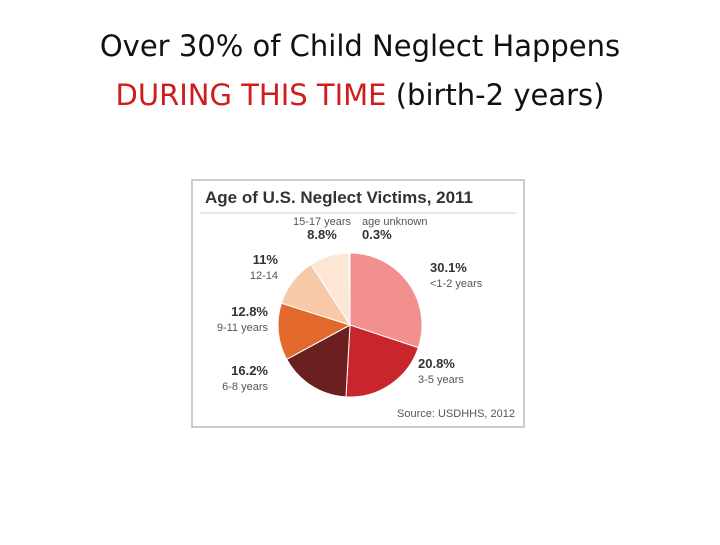 This screenshot has width=720, height=545. What do you see at coordinates (339, 197) in the screenshot?
I see `chart-title: Age of U.S. Neglect Victims, 2011` at bounding box center [339, 197].